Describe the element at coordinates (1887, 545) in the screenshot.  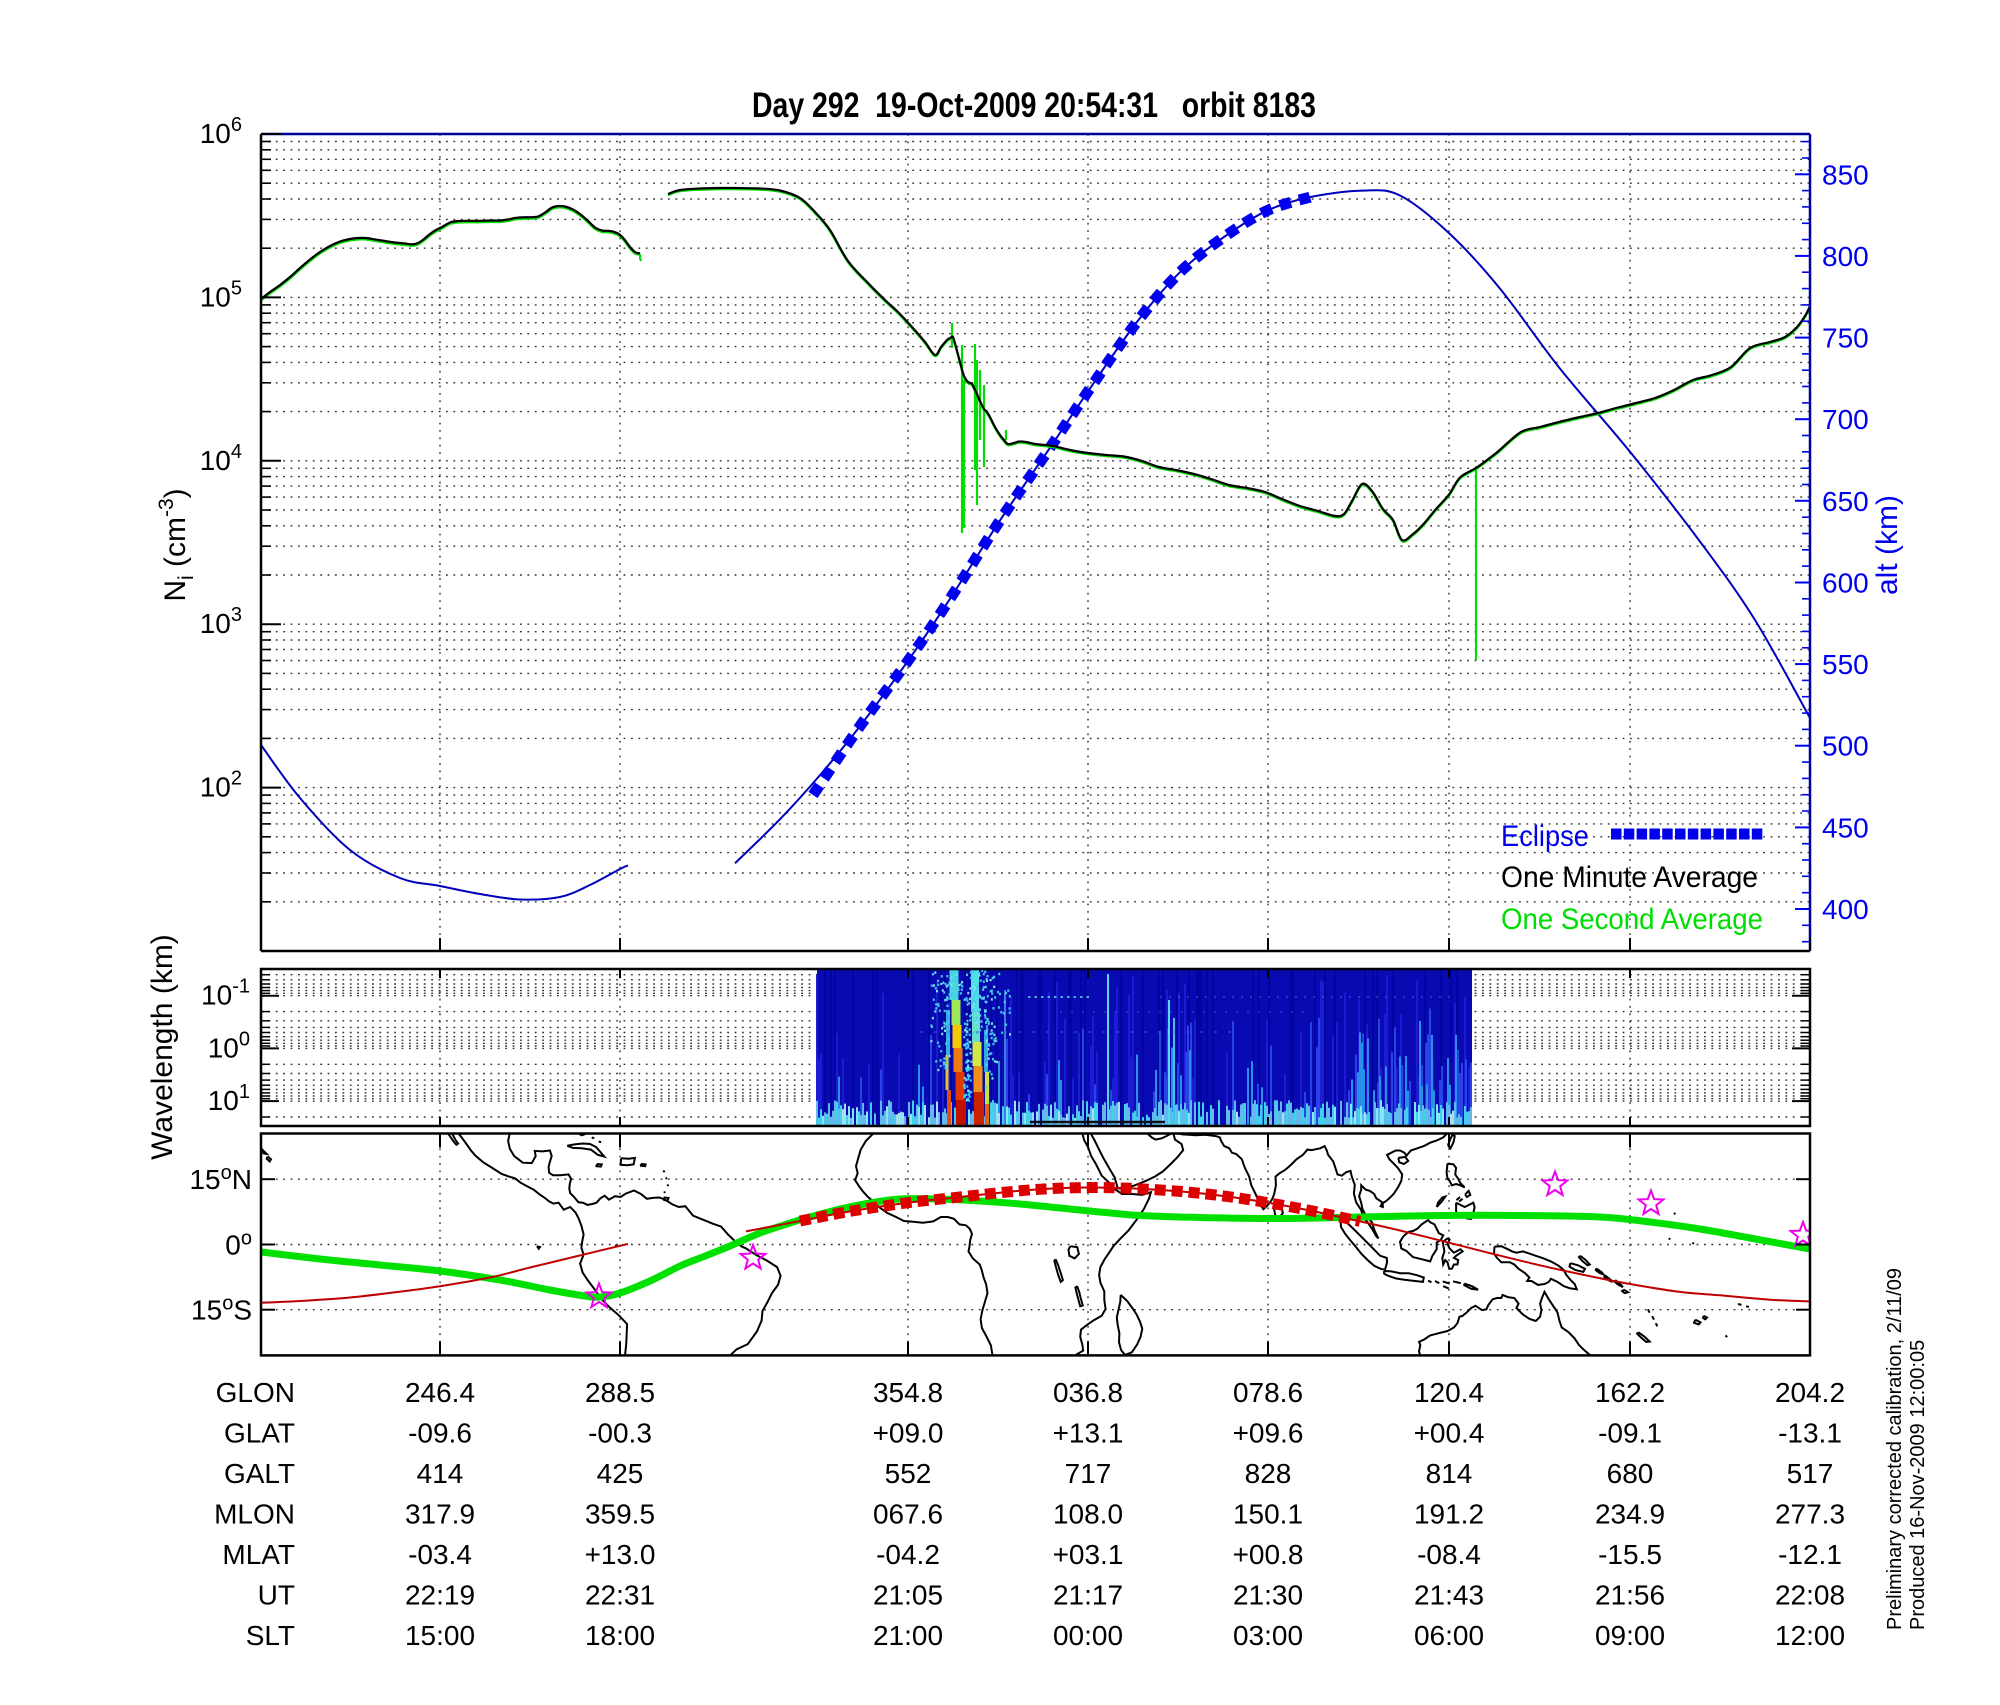
I see `svg-text: alt (km)` at that location.